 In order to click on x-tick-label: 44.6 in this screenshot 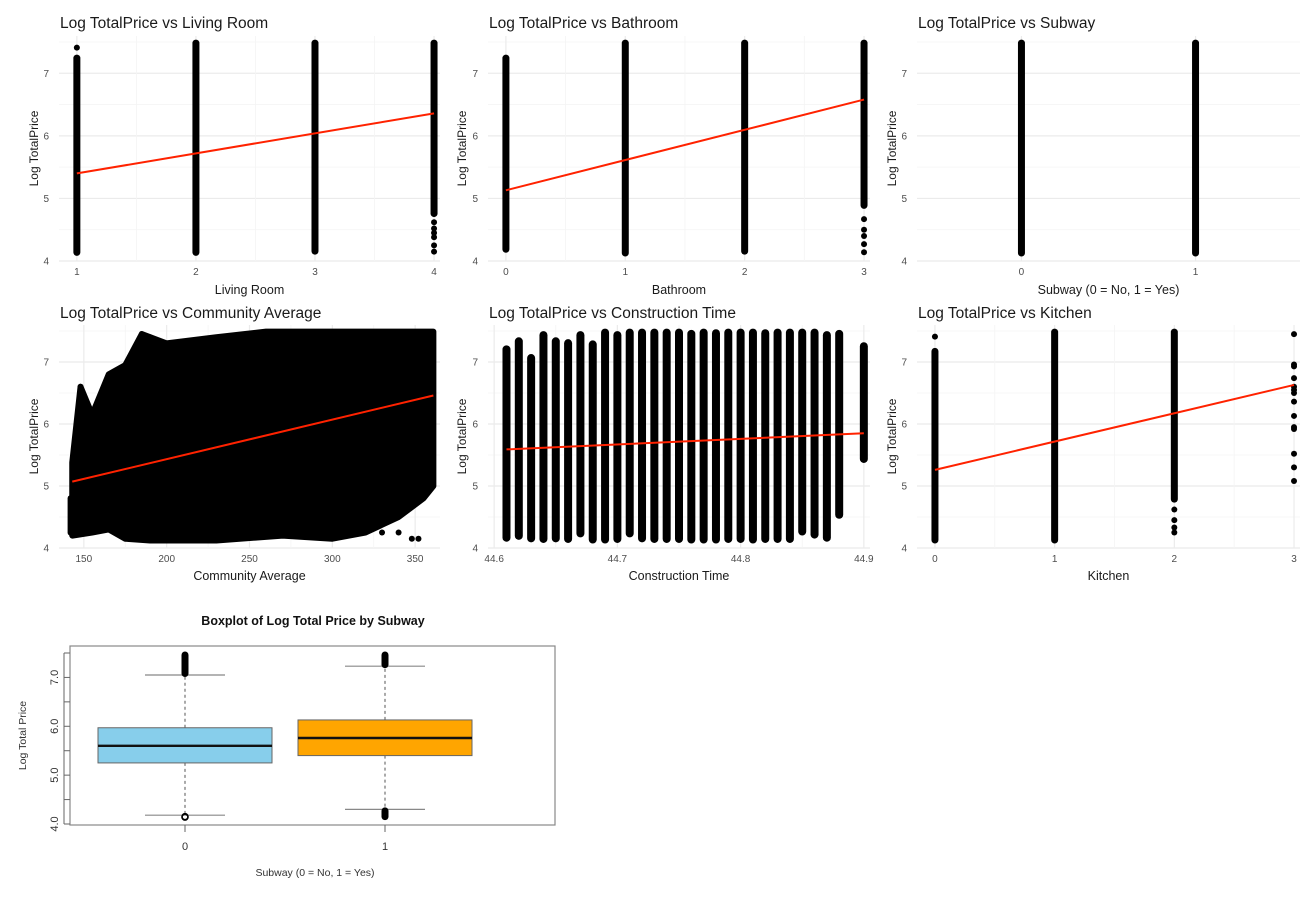, I will do `click(494, 559)`.